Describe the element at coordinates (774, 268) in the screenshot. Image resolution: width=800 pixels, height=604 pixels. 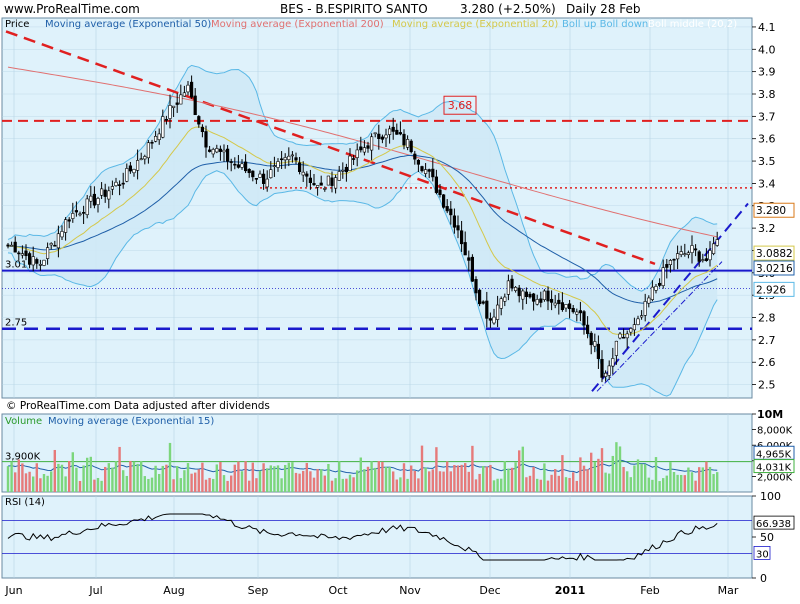
I see `last-value-tag` at that location.